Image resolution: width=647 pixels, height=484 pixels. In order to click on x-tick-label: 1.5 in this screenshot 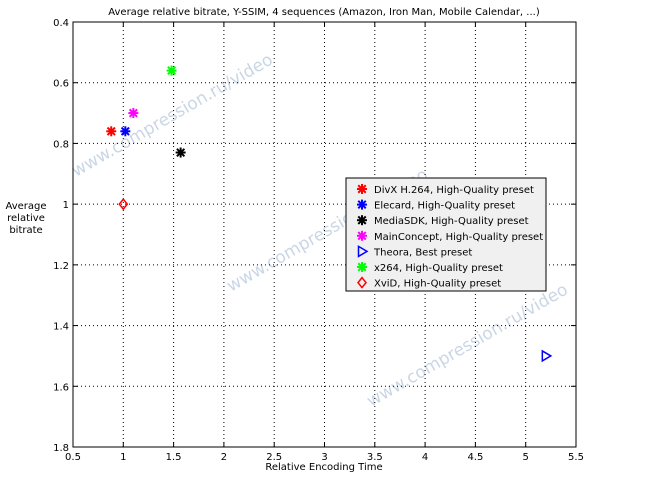, I will do `click(174, 457)`.